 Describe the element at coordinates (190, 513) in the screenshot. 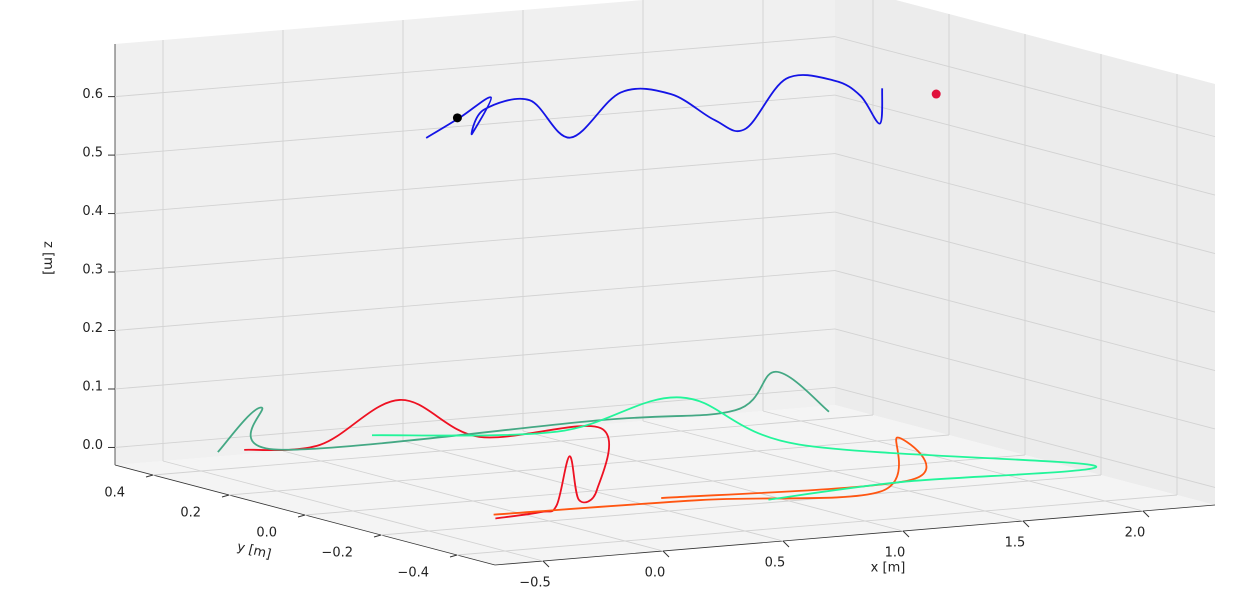

I see `y-tick-label: 0.2` at that location.